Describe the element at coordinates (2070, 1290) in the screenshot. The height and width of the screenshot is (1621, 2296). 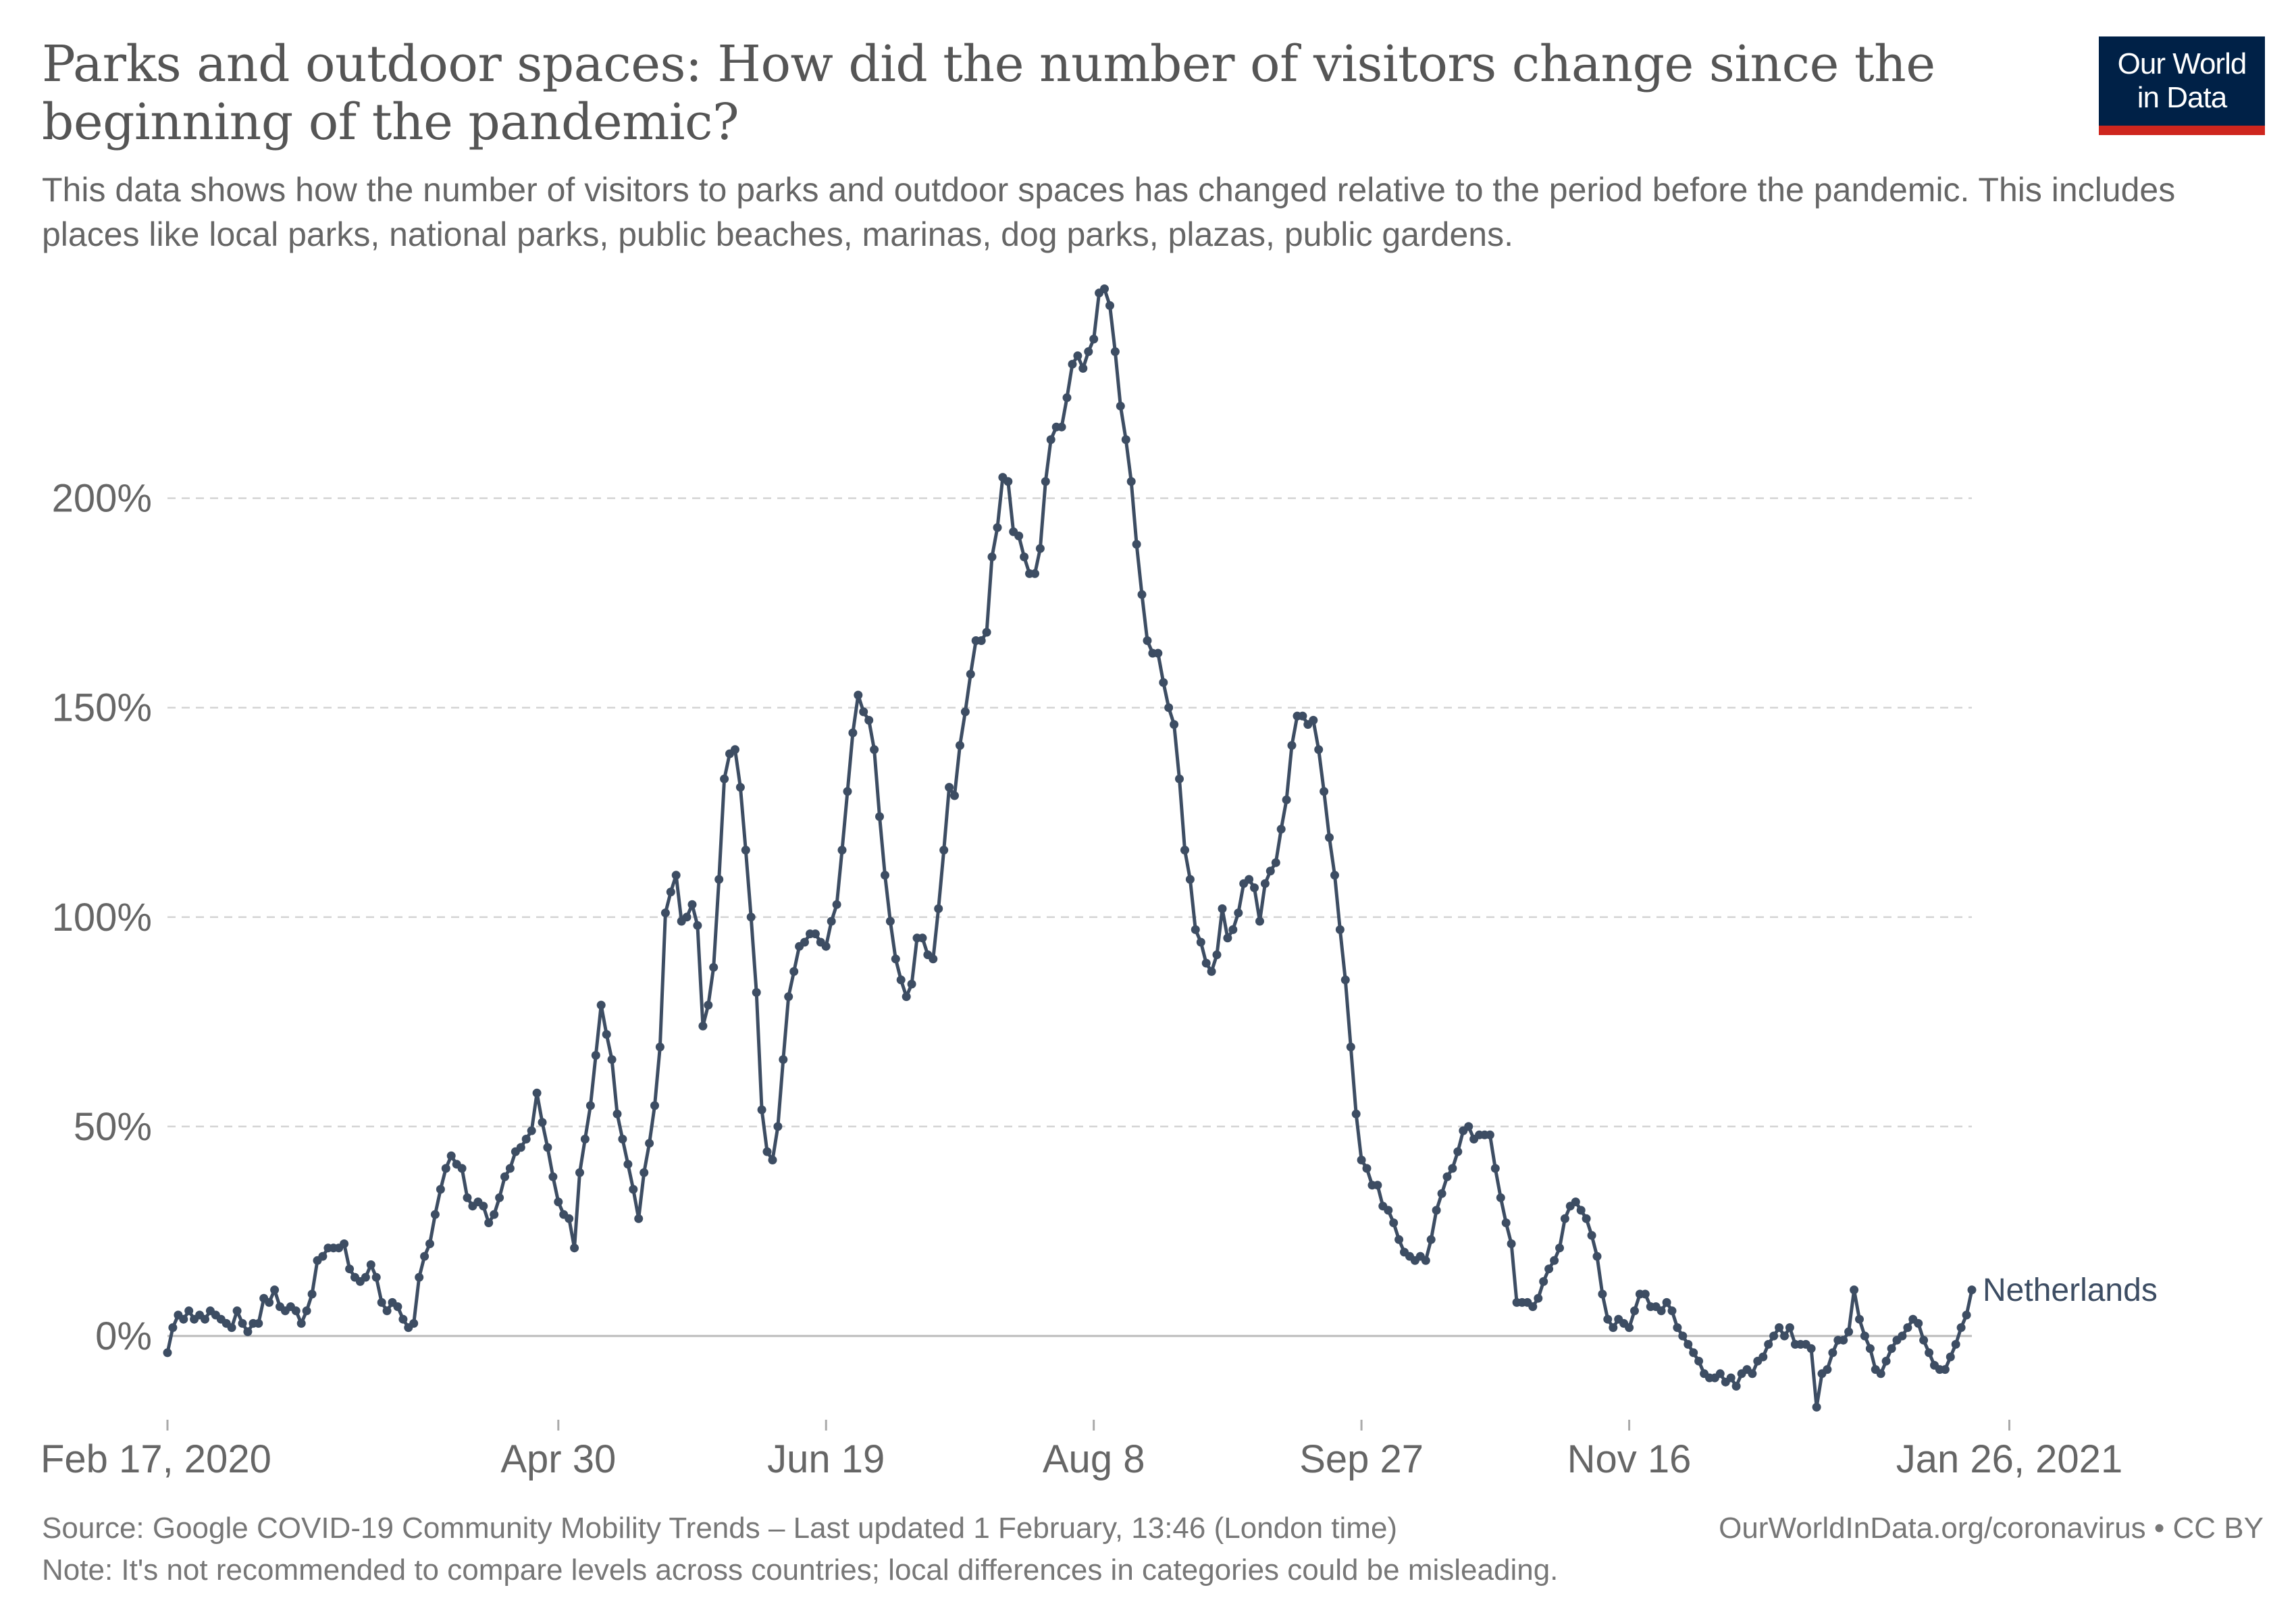
I see `series-label: Netherlands` at that location.